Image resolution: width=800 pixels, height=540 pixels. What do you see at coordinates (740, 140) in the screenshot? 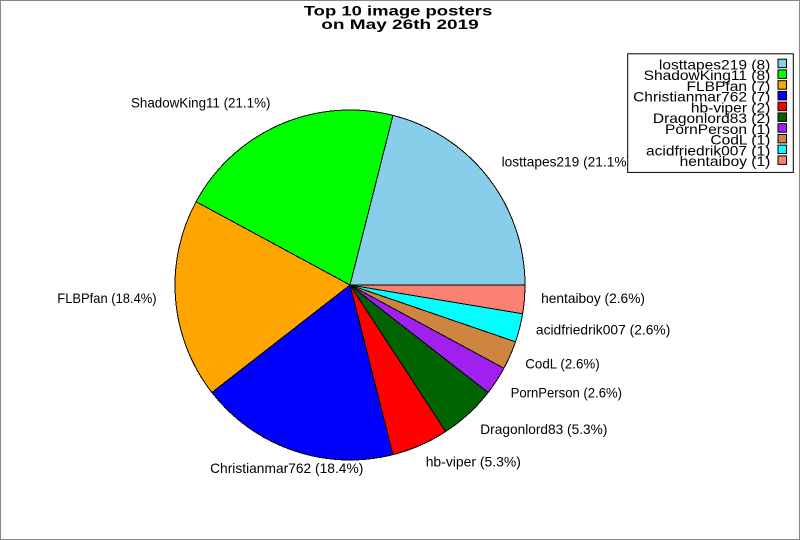
I see `svg-text: CodL (1)` at bounding box center [740, 140].